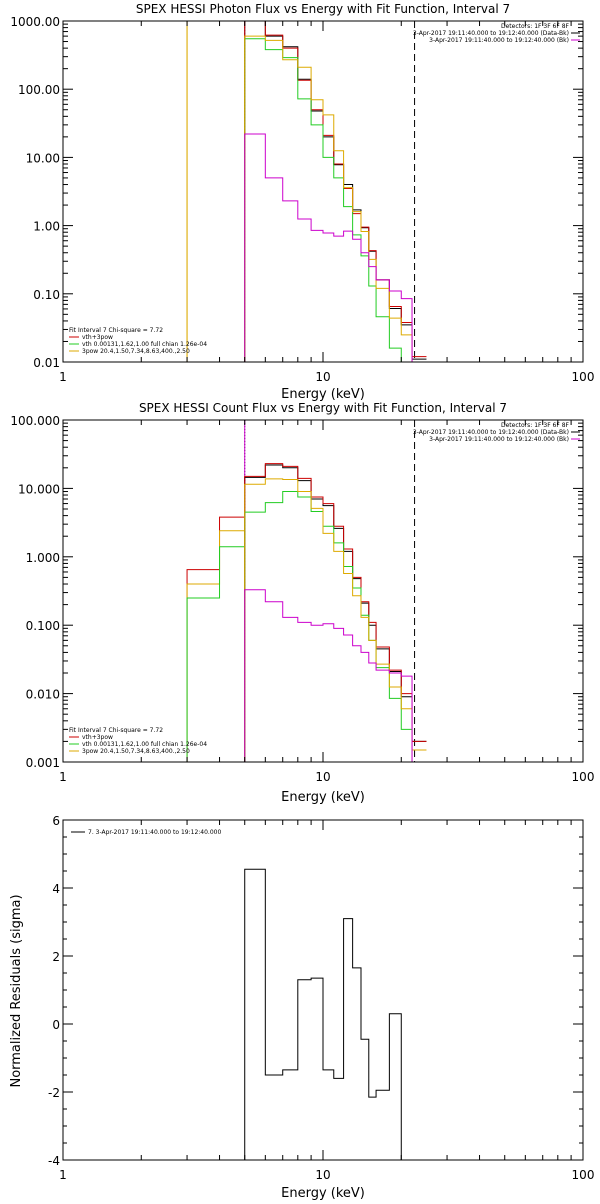 The image size is (600, 1204). What do you see at coordinates (43, 695) in the screenshot?
I see `y-tick-label: 0.010` at bounding box center [43, 695].